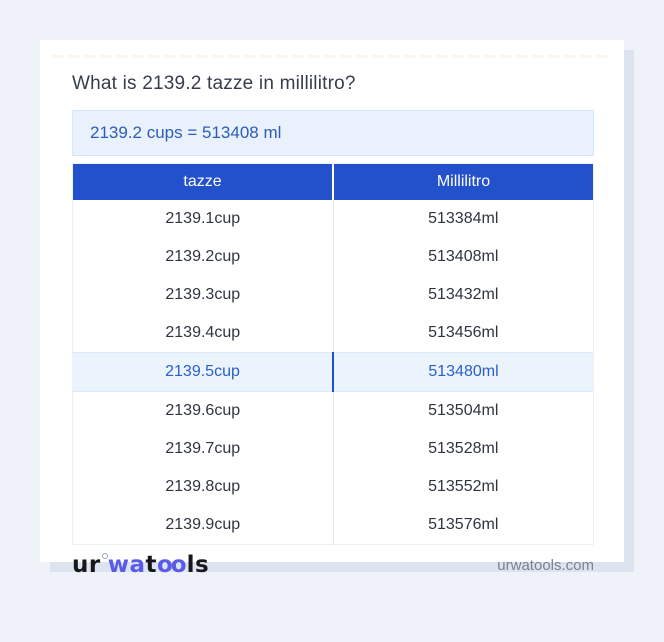 The height and width of the screenshot is (642, 664). Describe the element at coordinates (463, 372) in the screenshot. I see `ml-cell: 513480ml` at that location.